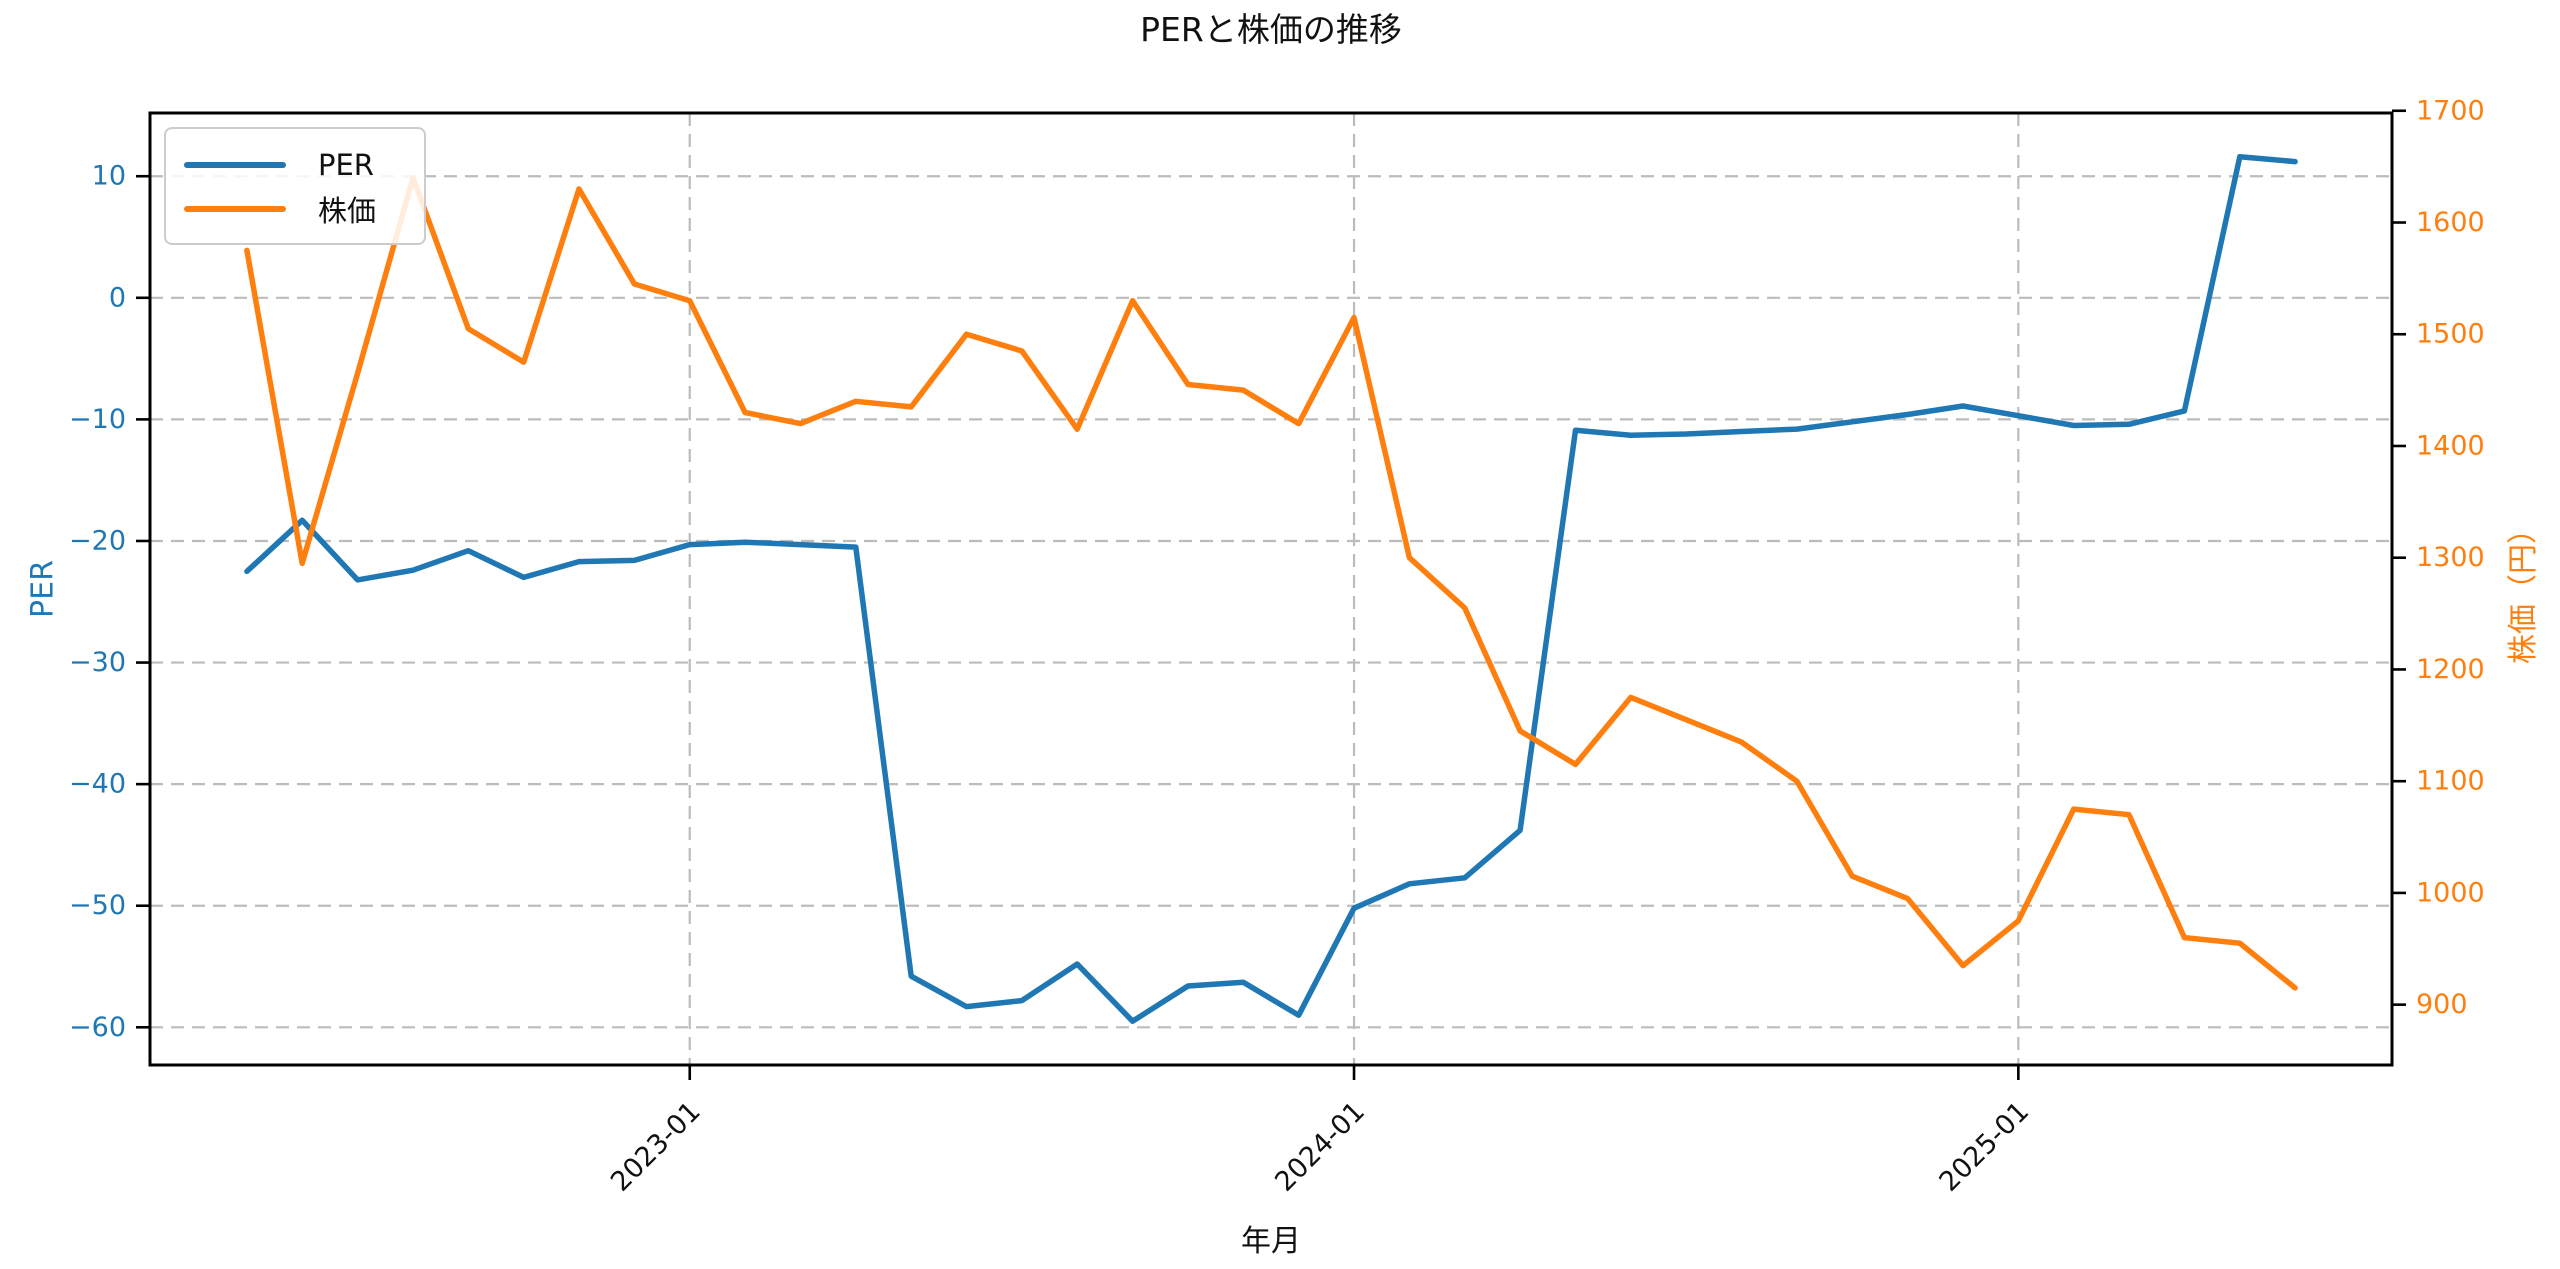 The image size is (2560, 1269). I want to click on legend: PER 株価, so click(295, 186).